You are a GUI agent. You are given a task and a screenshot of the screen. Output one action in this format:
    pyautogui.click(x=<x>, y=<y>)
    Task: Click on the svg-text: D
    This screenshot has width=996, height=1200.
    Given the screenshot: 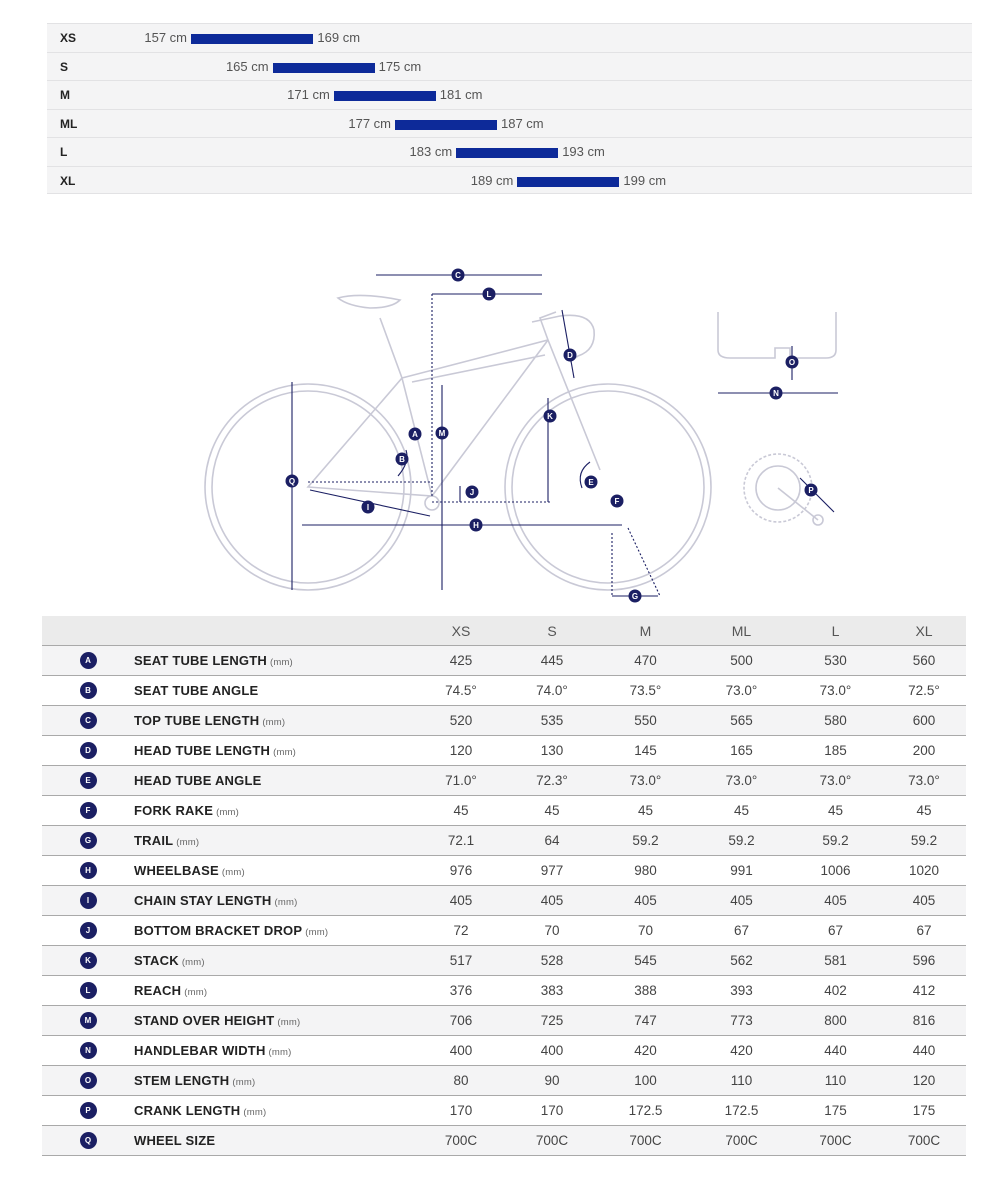 What is the action you would take?
    pyautogui.click(x=570, y=355)
    